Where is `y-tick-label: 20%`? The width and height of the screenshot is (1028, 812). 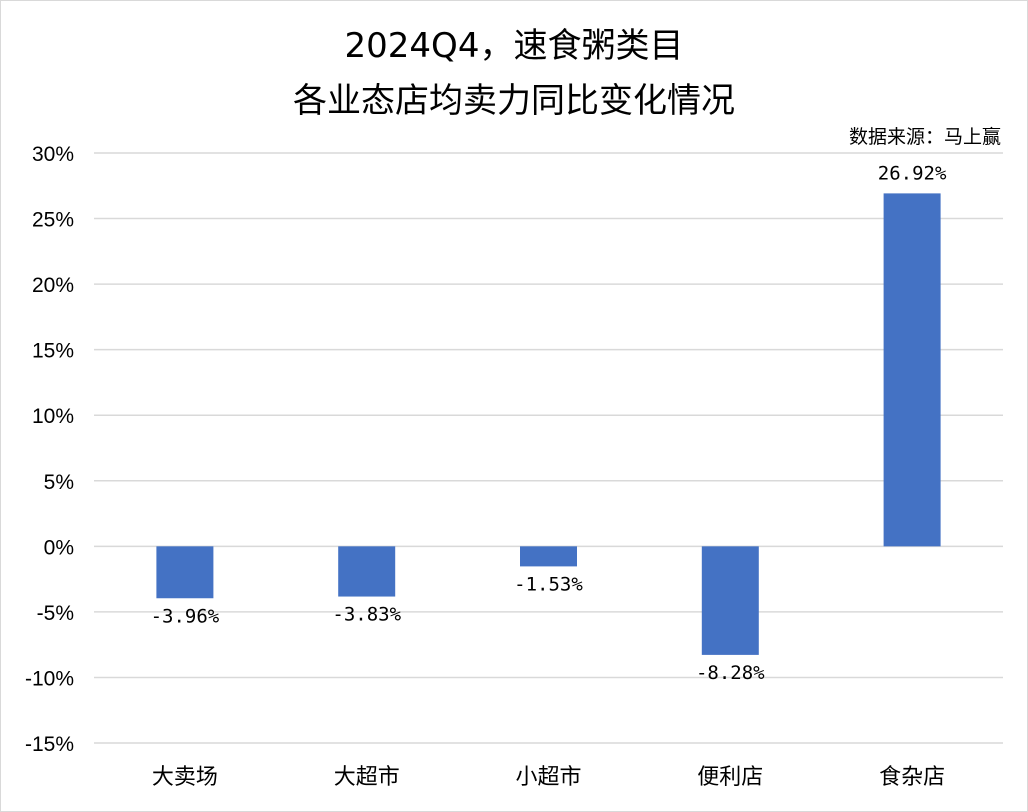
y-tick-label: 20% is located at coordinates (53, 285).